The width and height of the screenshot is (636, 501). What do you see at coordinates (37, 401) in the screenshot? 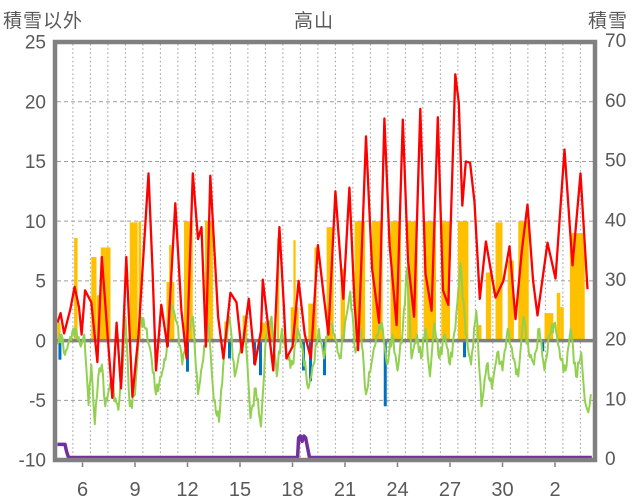
I see `left-axis-tick-label: -5` at bounding box center [37, 401].